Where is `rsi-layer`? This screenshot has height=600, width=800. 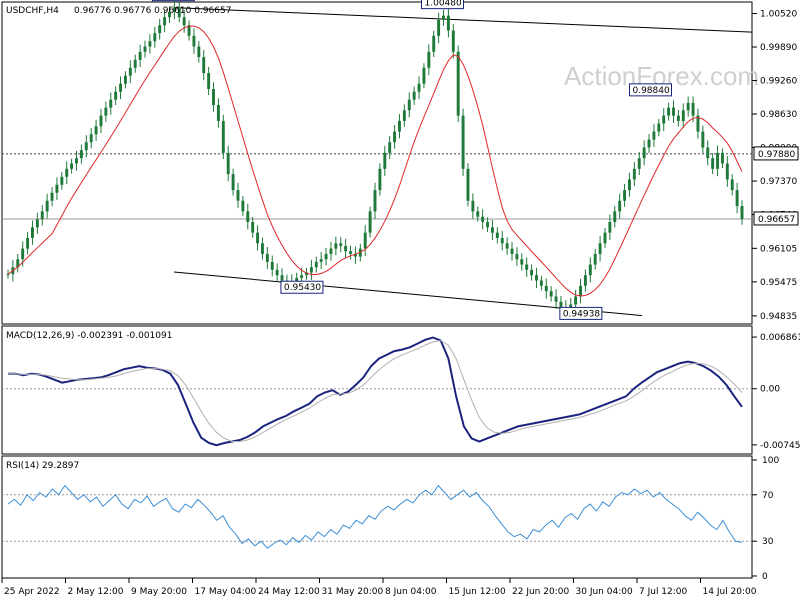
rsi-layer is located at coordinates (377, 516).